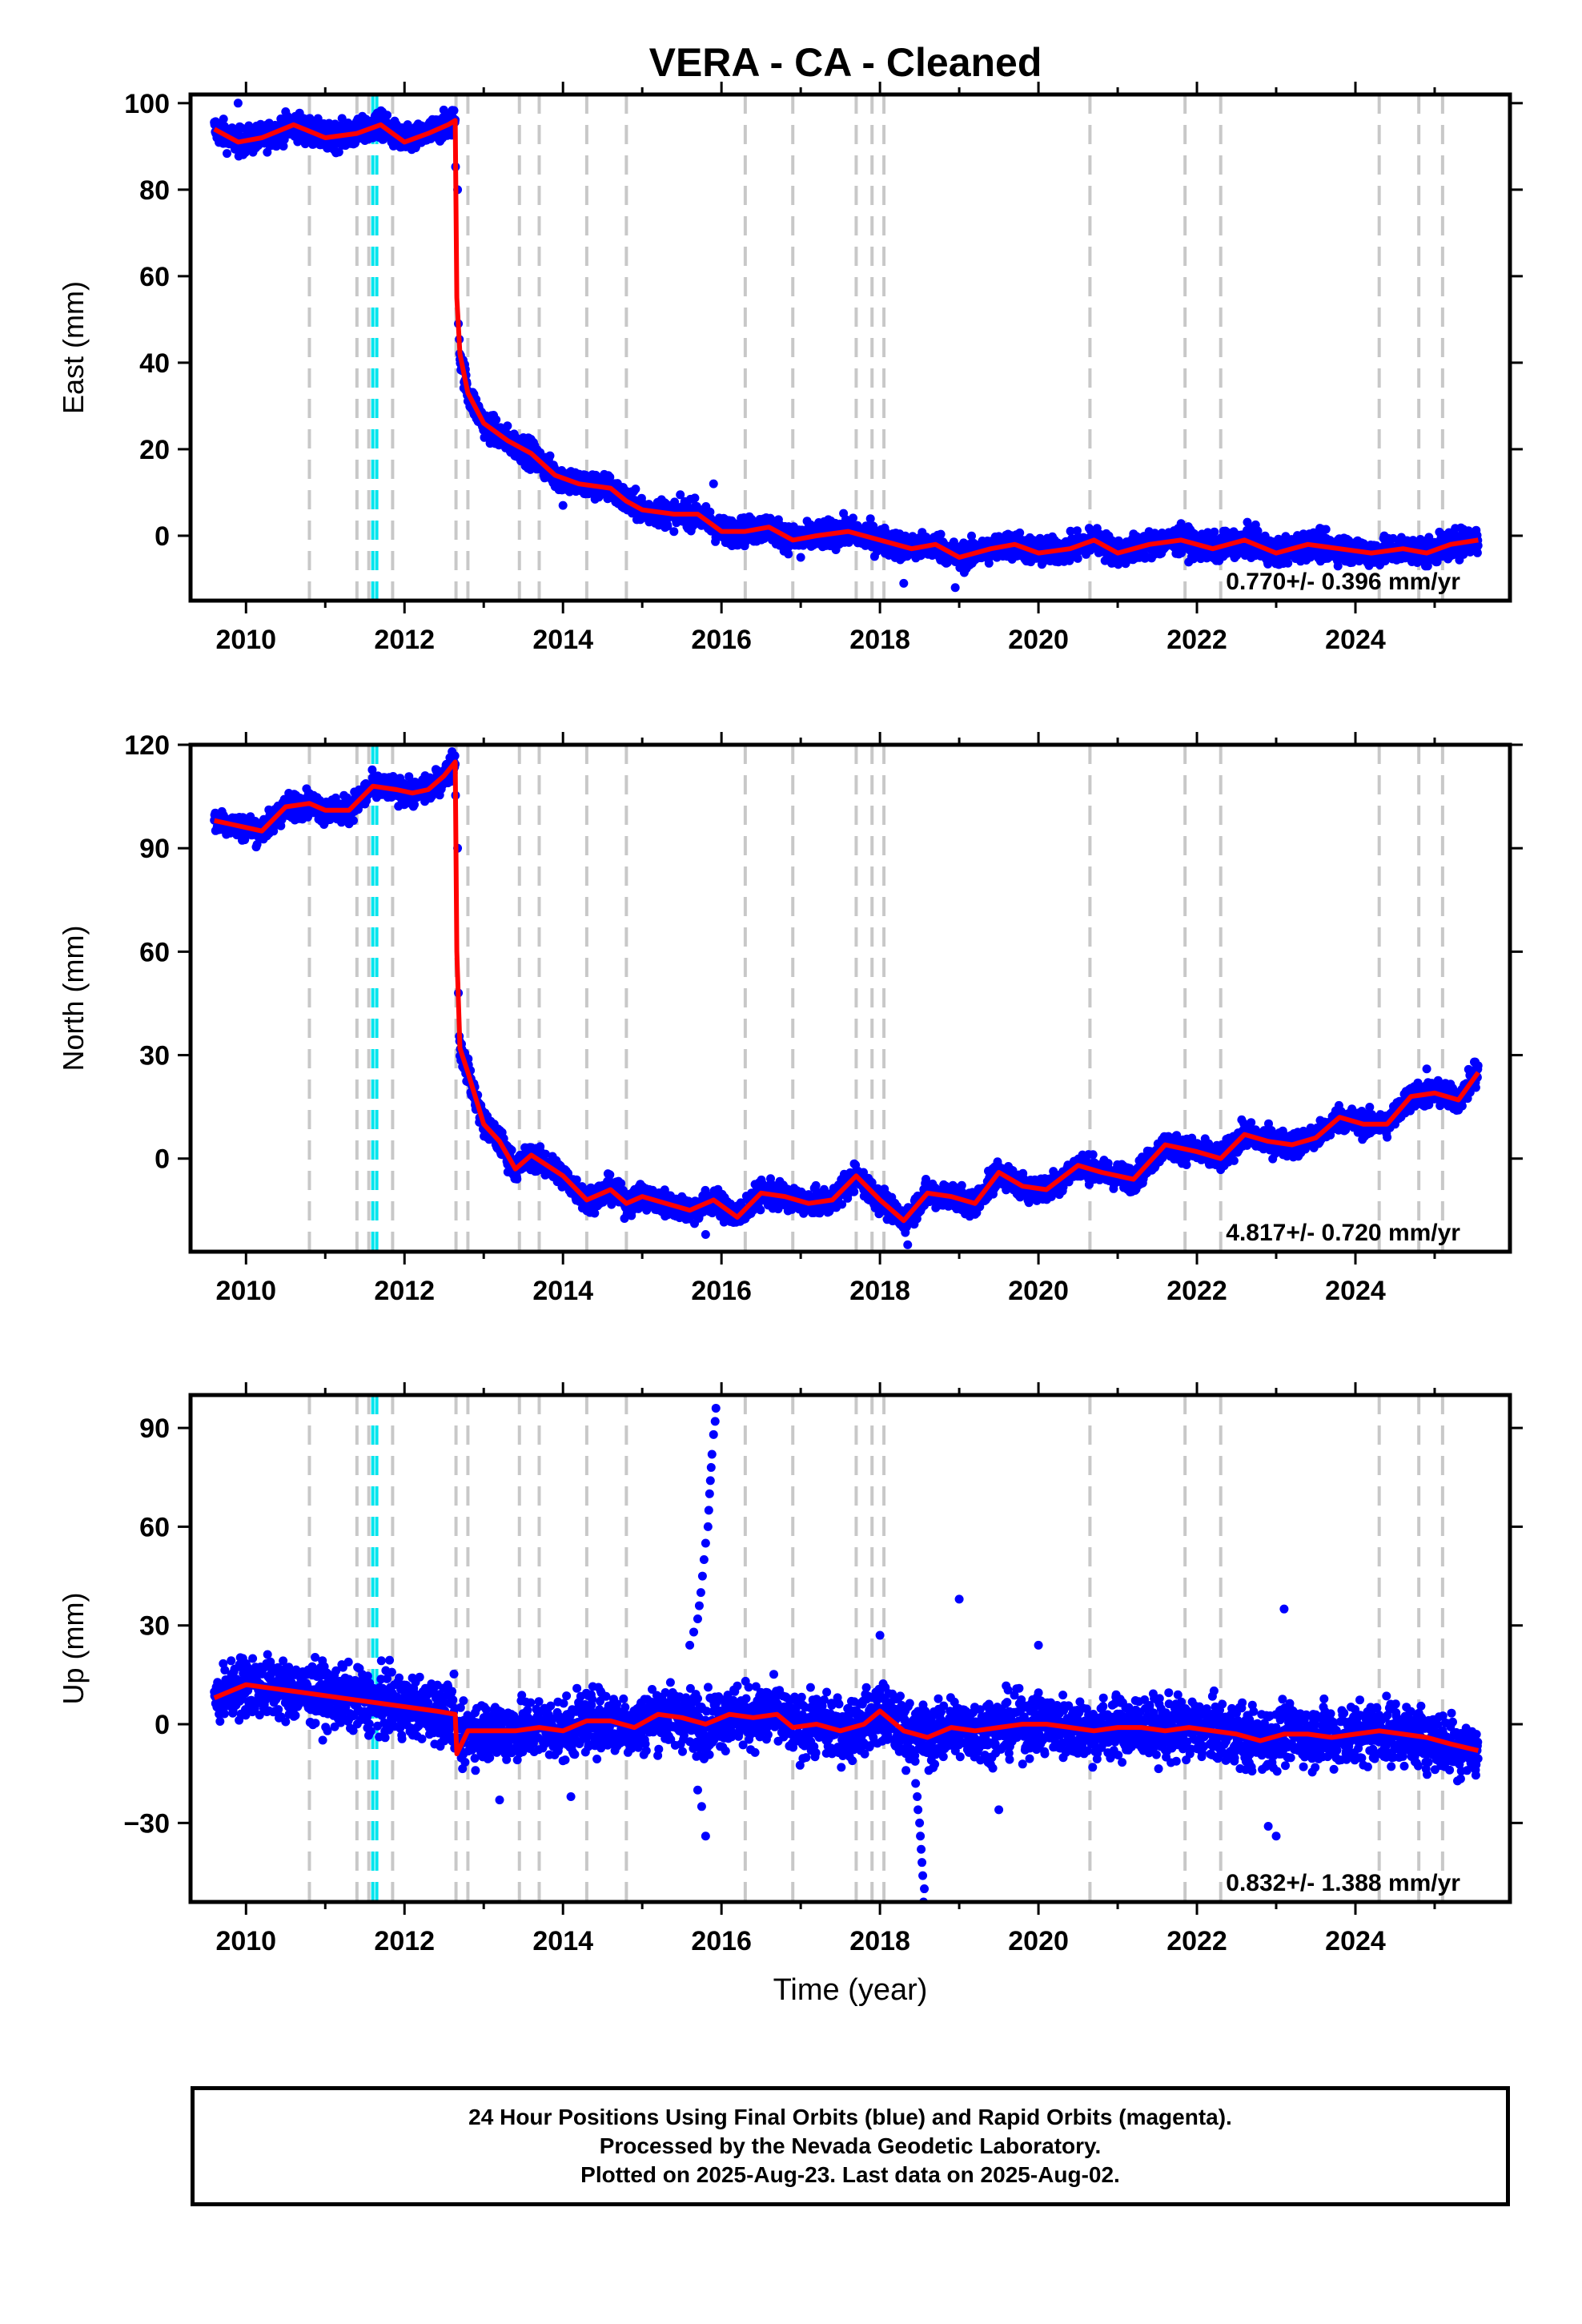  Describe the element at coordinates (846, 62) in the screenshot. I see `figure-title: VERA - CA - Cleaned` at that location.